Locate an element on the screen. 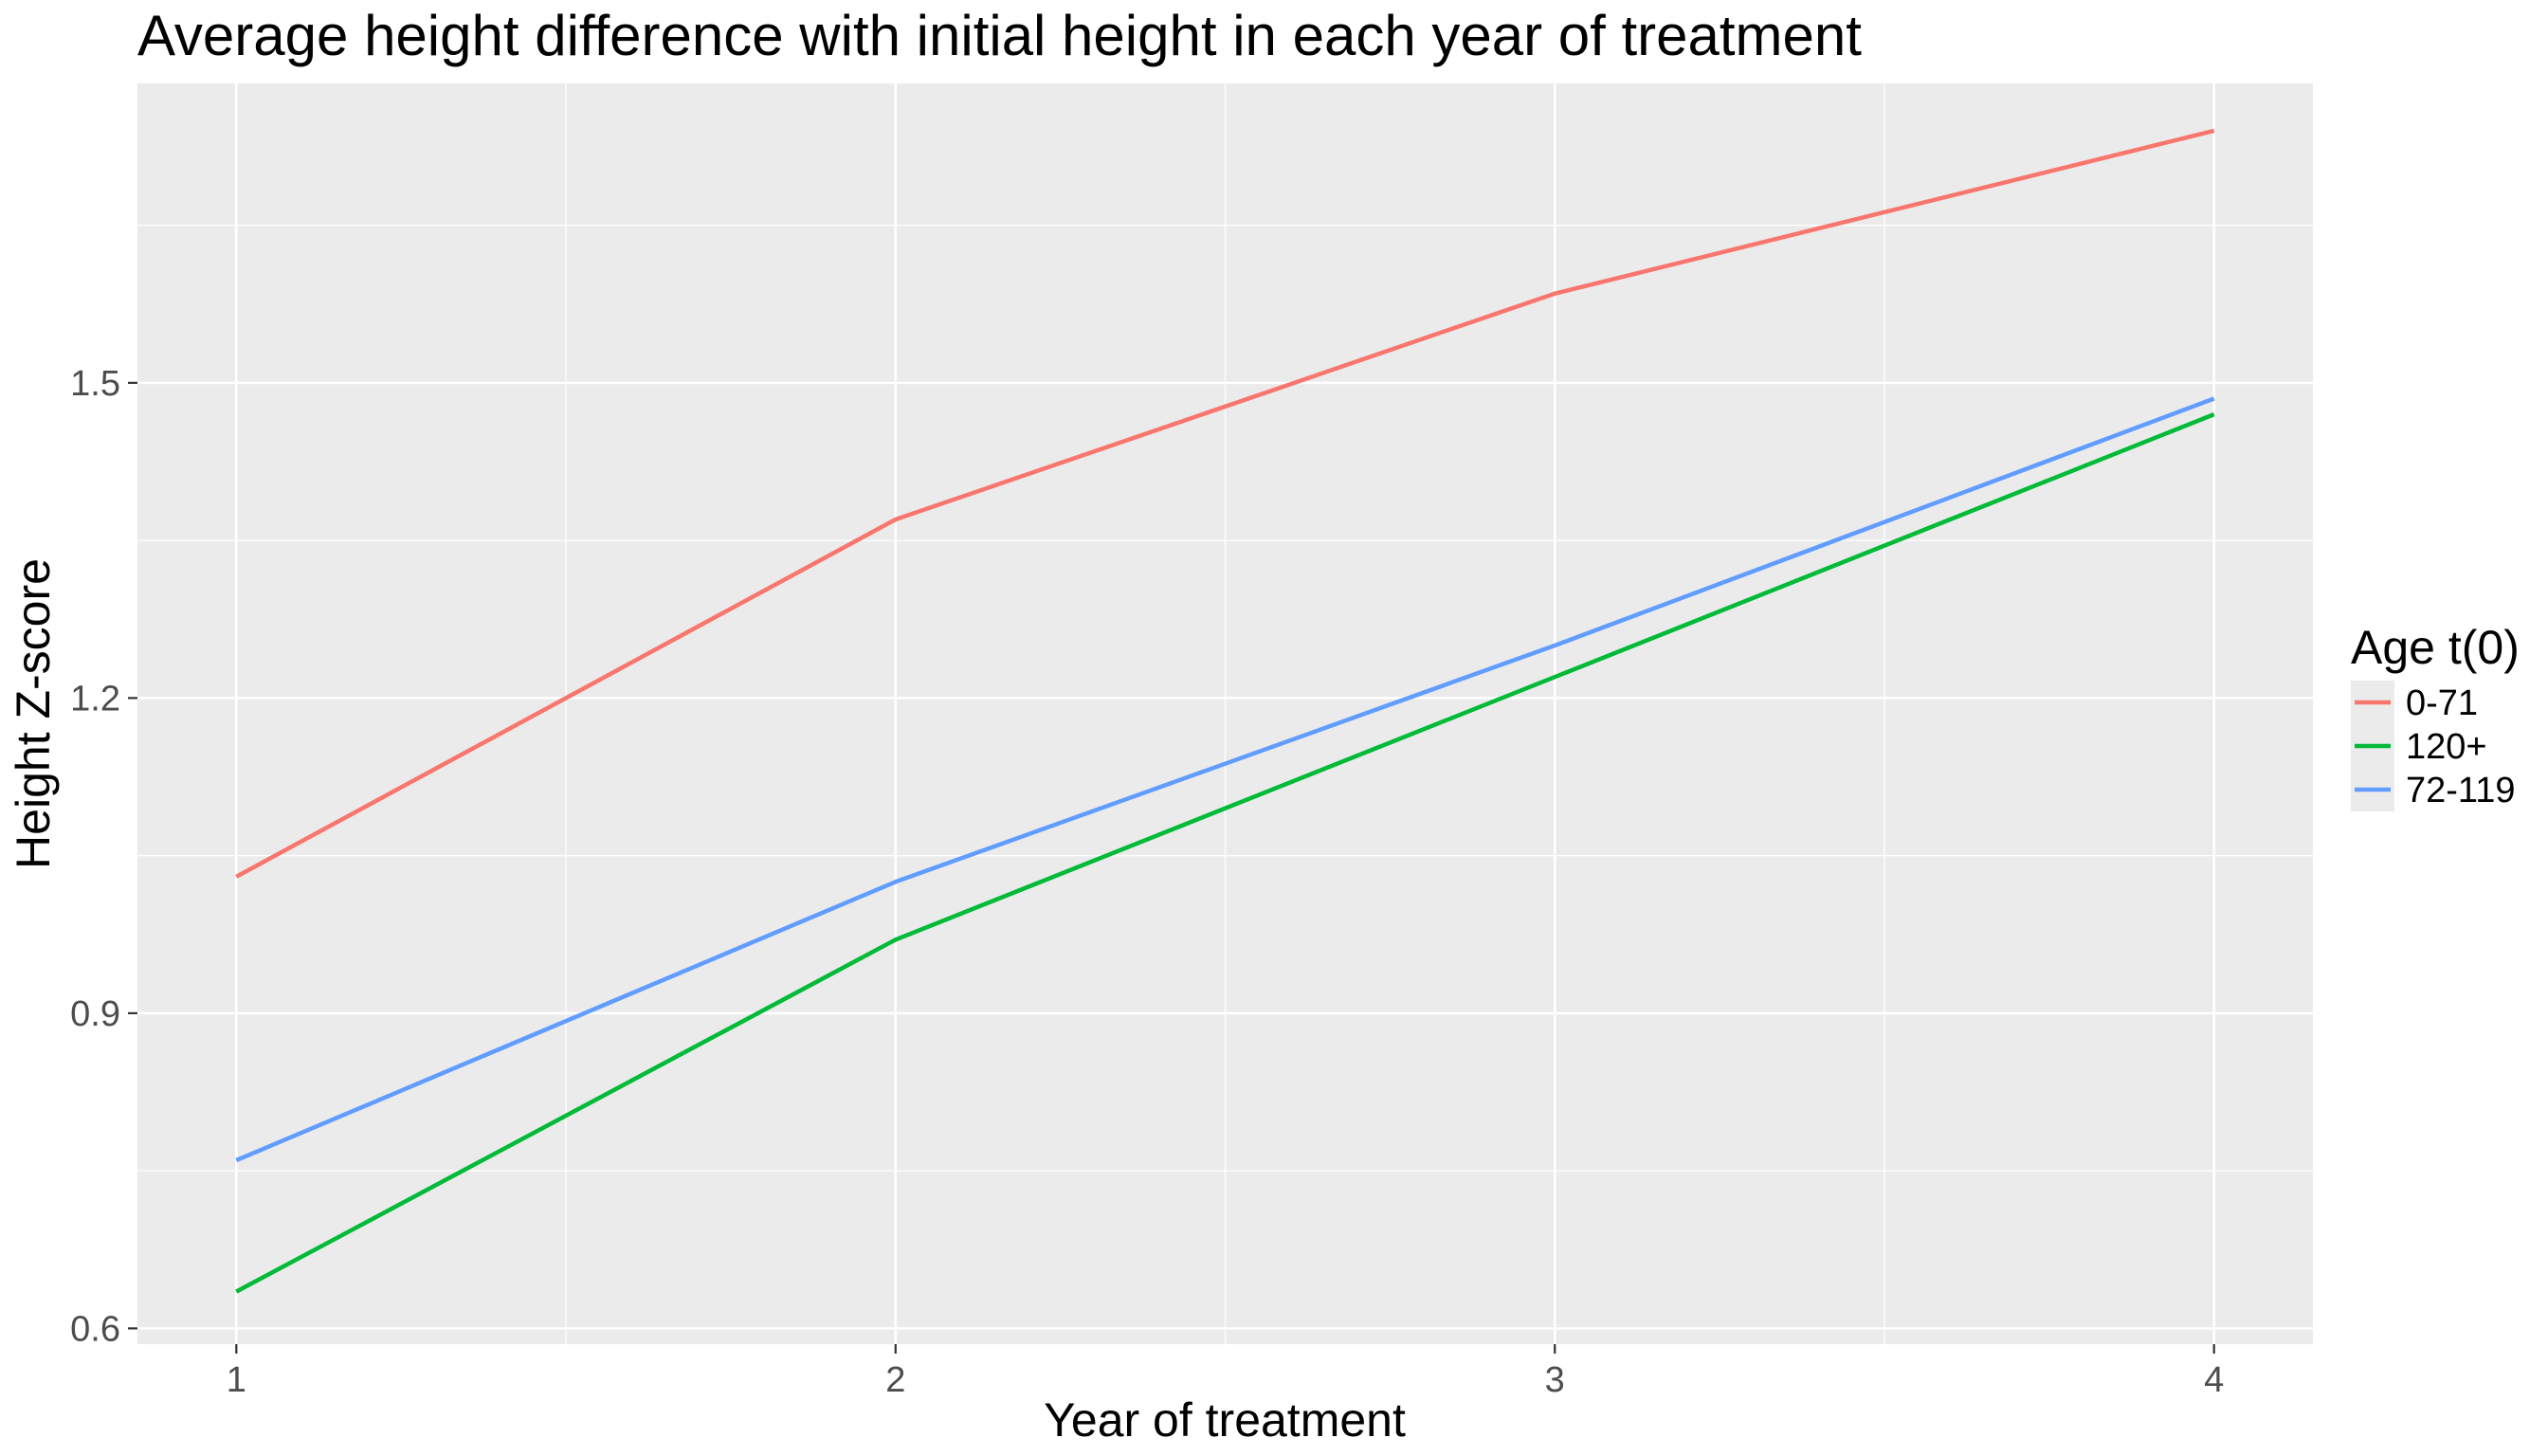 The height and width of the screenshot is (1456, 2548). legend-label: 72-119 is located at coordinates (2461, 790).